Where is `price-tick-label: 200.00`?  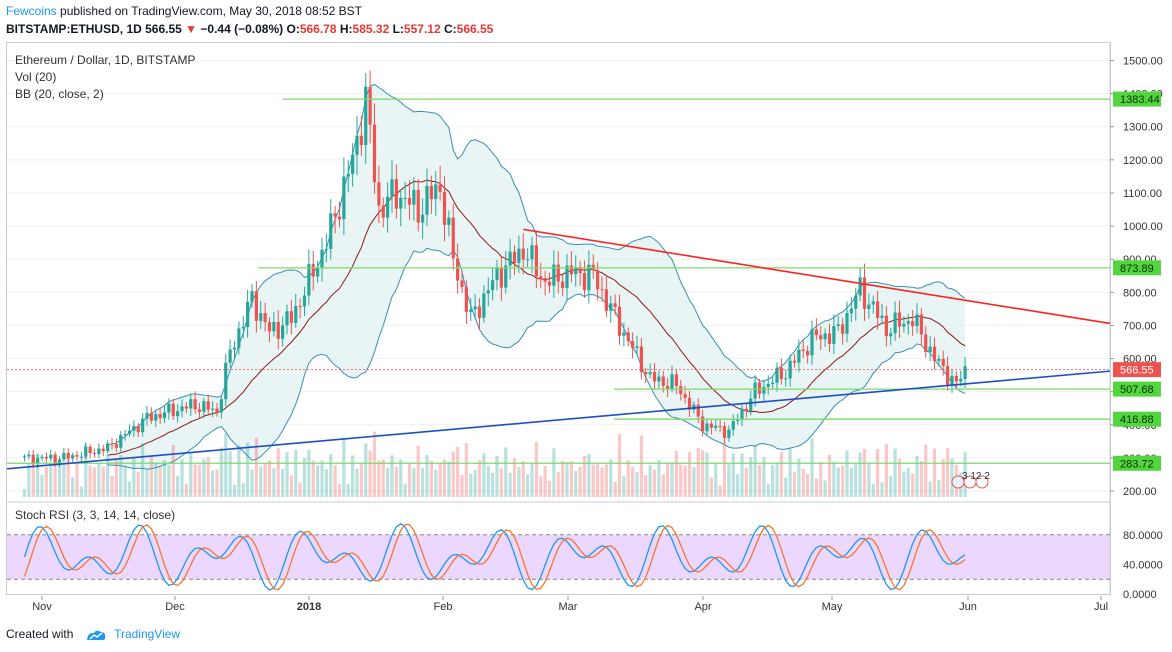
price-tick-label: 200.00 is located at coordinates (1140, 492).